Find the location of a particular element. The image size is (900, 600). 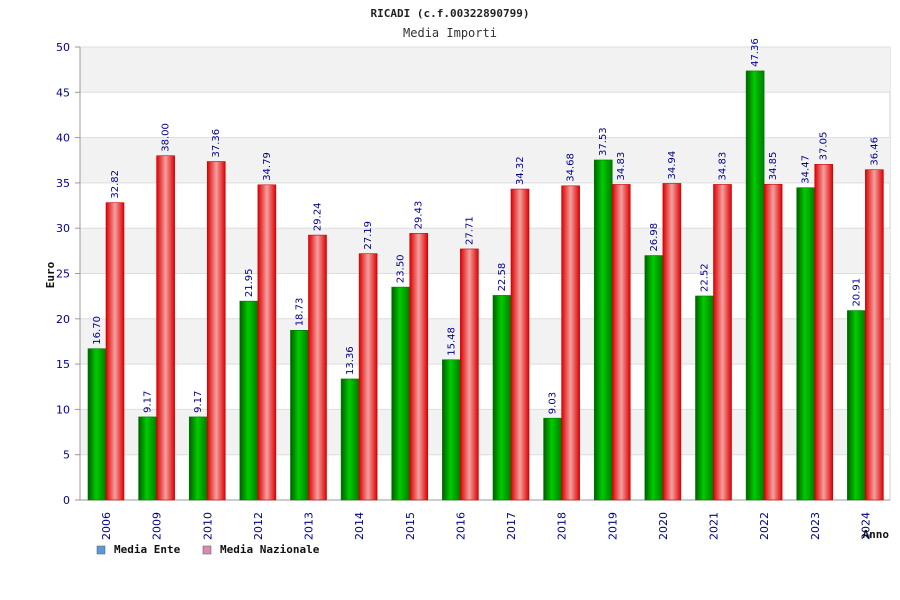

data-label: 22.52 is located at coordinates (705, 277).